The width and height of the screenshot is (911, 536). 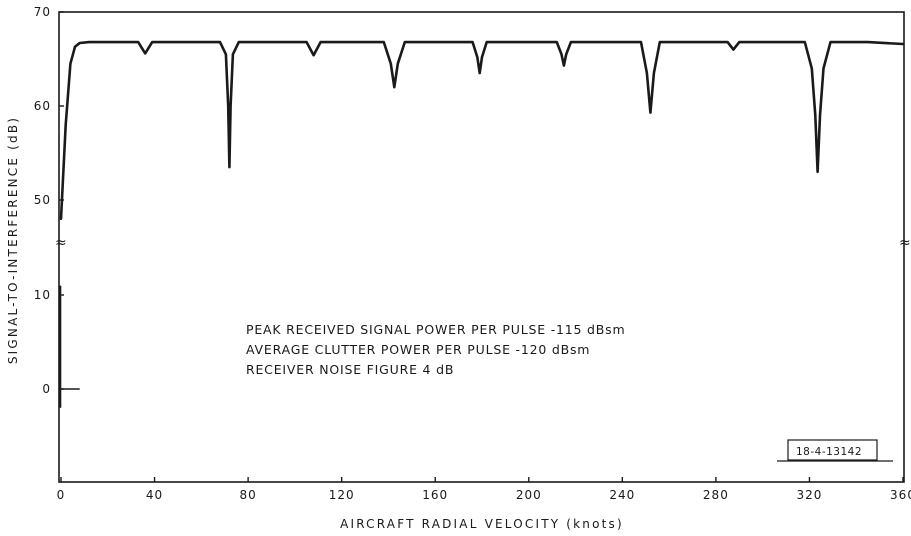 I want to click on figure-stamp: 18-4-13142, so click(x=829, y=452).